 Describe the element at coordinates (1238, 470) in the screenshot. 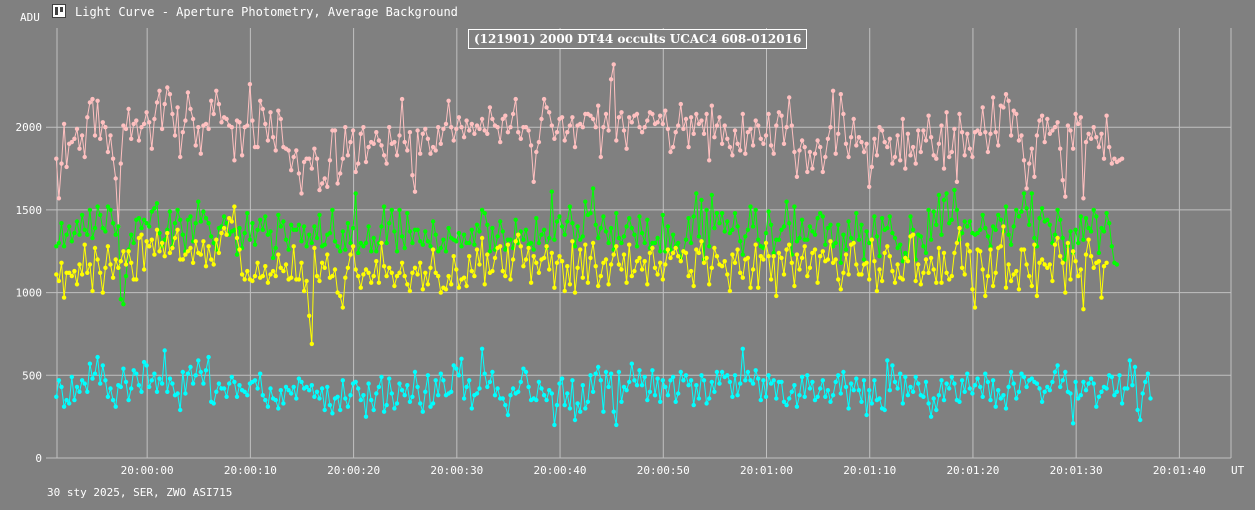

I see `x-axis-label: UT` at that location.